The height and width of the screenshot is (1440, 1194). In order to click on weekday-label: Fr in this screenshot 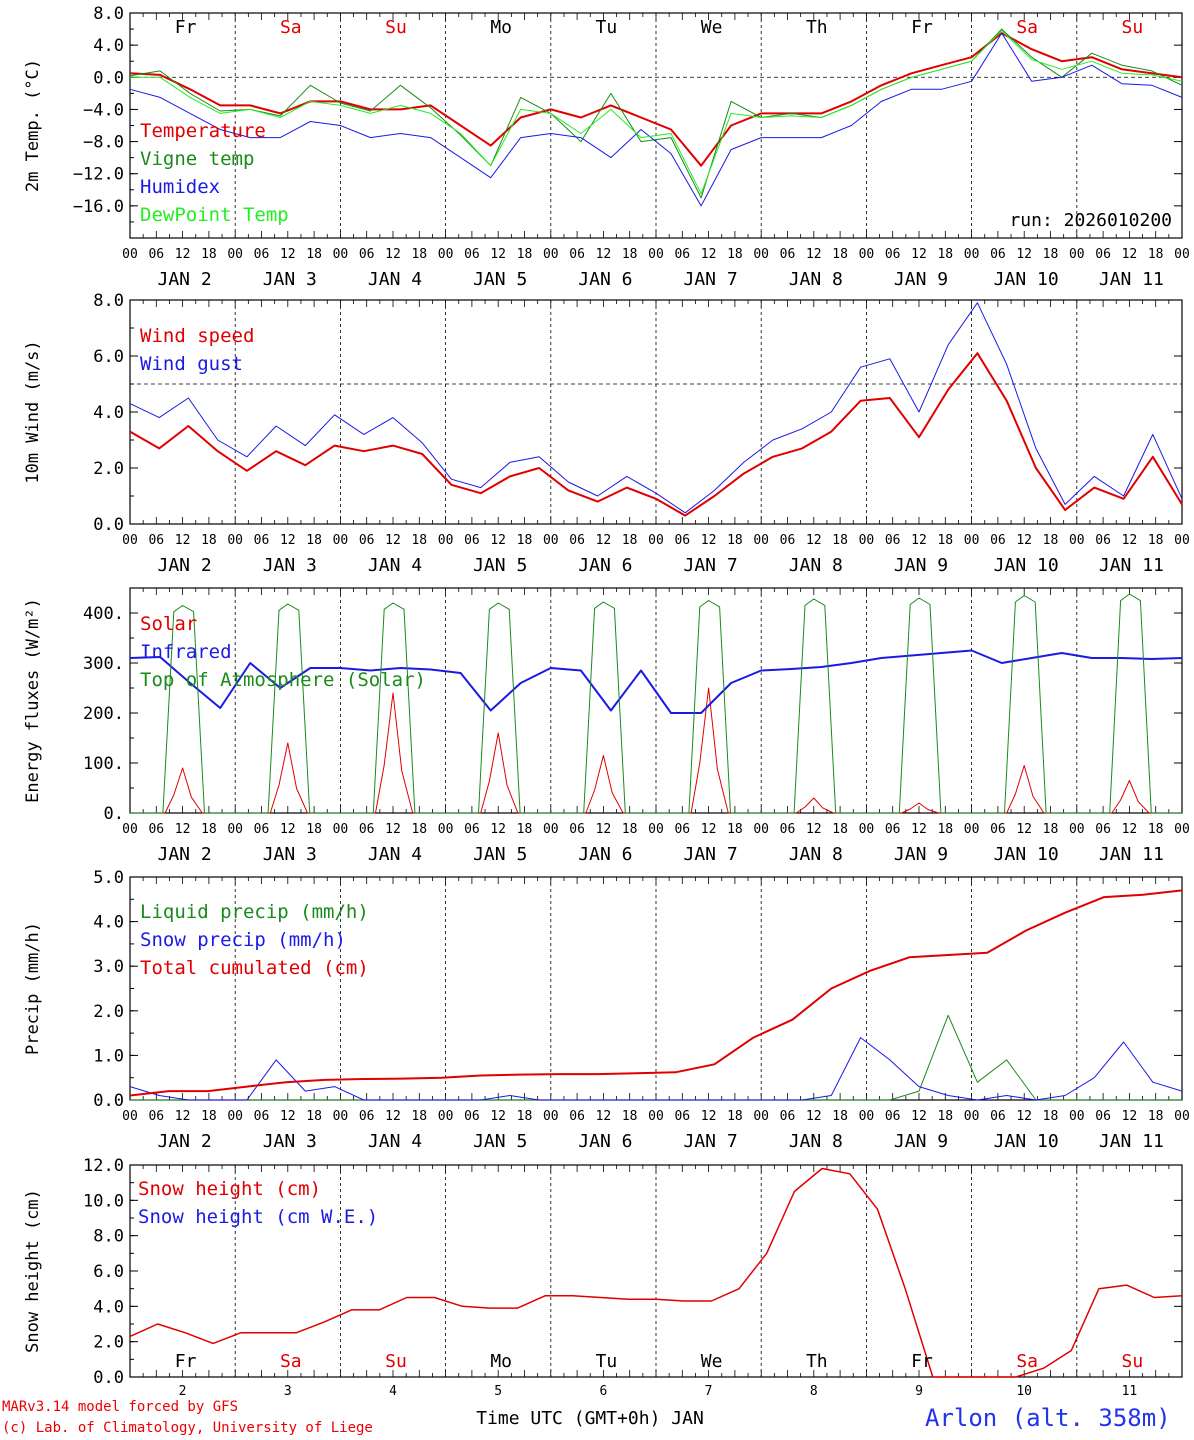, I will do `click(186, 1361)`.